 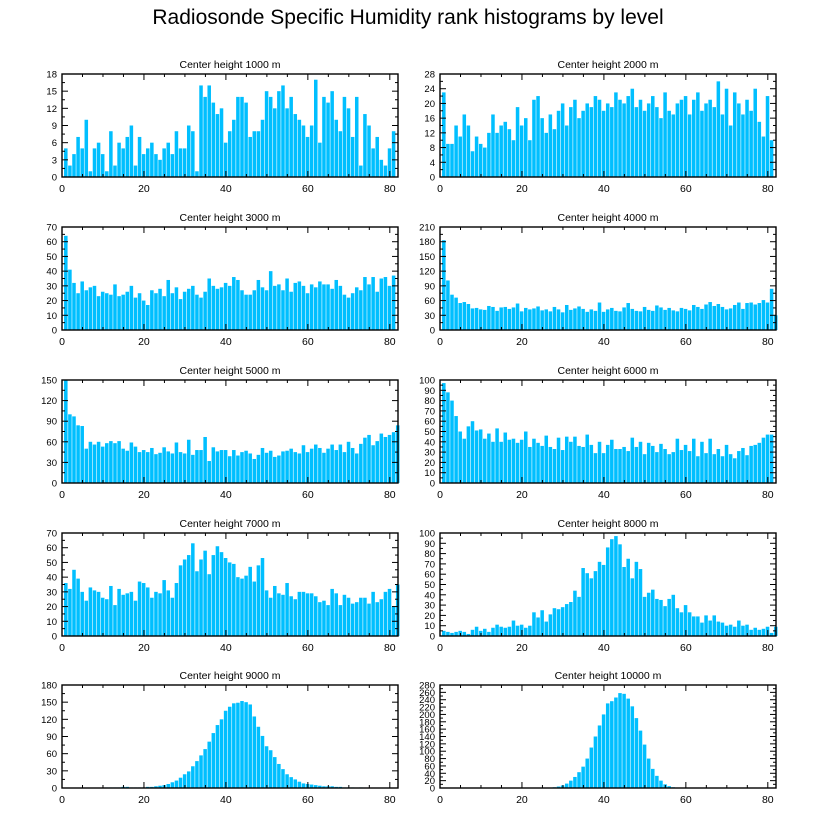 What do you see at coordinates (51, 75) in the screenshot?
I see `y-tick-label: 18` at bounding box center [51, 75].